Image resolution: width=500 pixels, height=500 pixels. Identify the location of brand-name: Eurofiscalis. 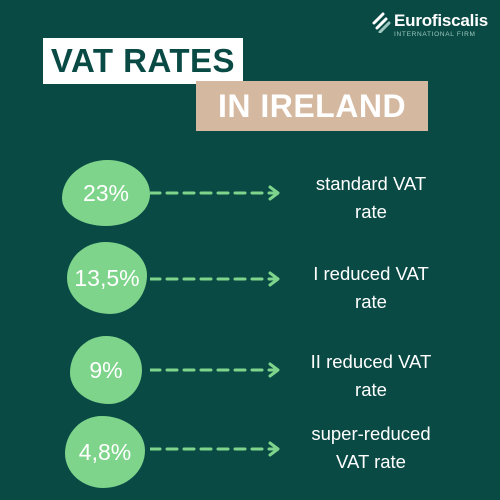
(441, 20).